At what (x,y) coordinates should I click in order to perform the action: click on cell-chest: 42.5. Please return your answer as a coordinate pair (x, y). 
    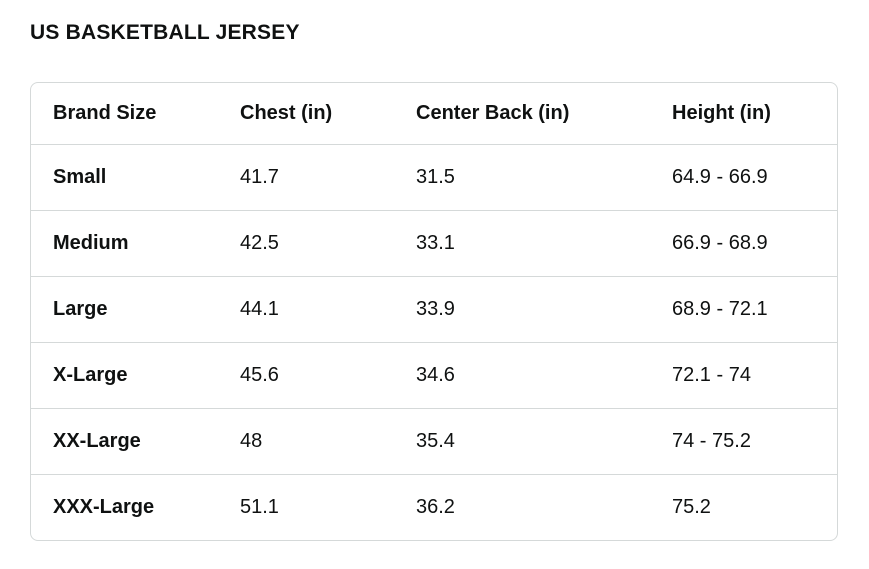
    Looking at the image, I should click on (306, 243).